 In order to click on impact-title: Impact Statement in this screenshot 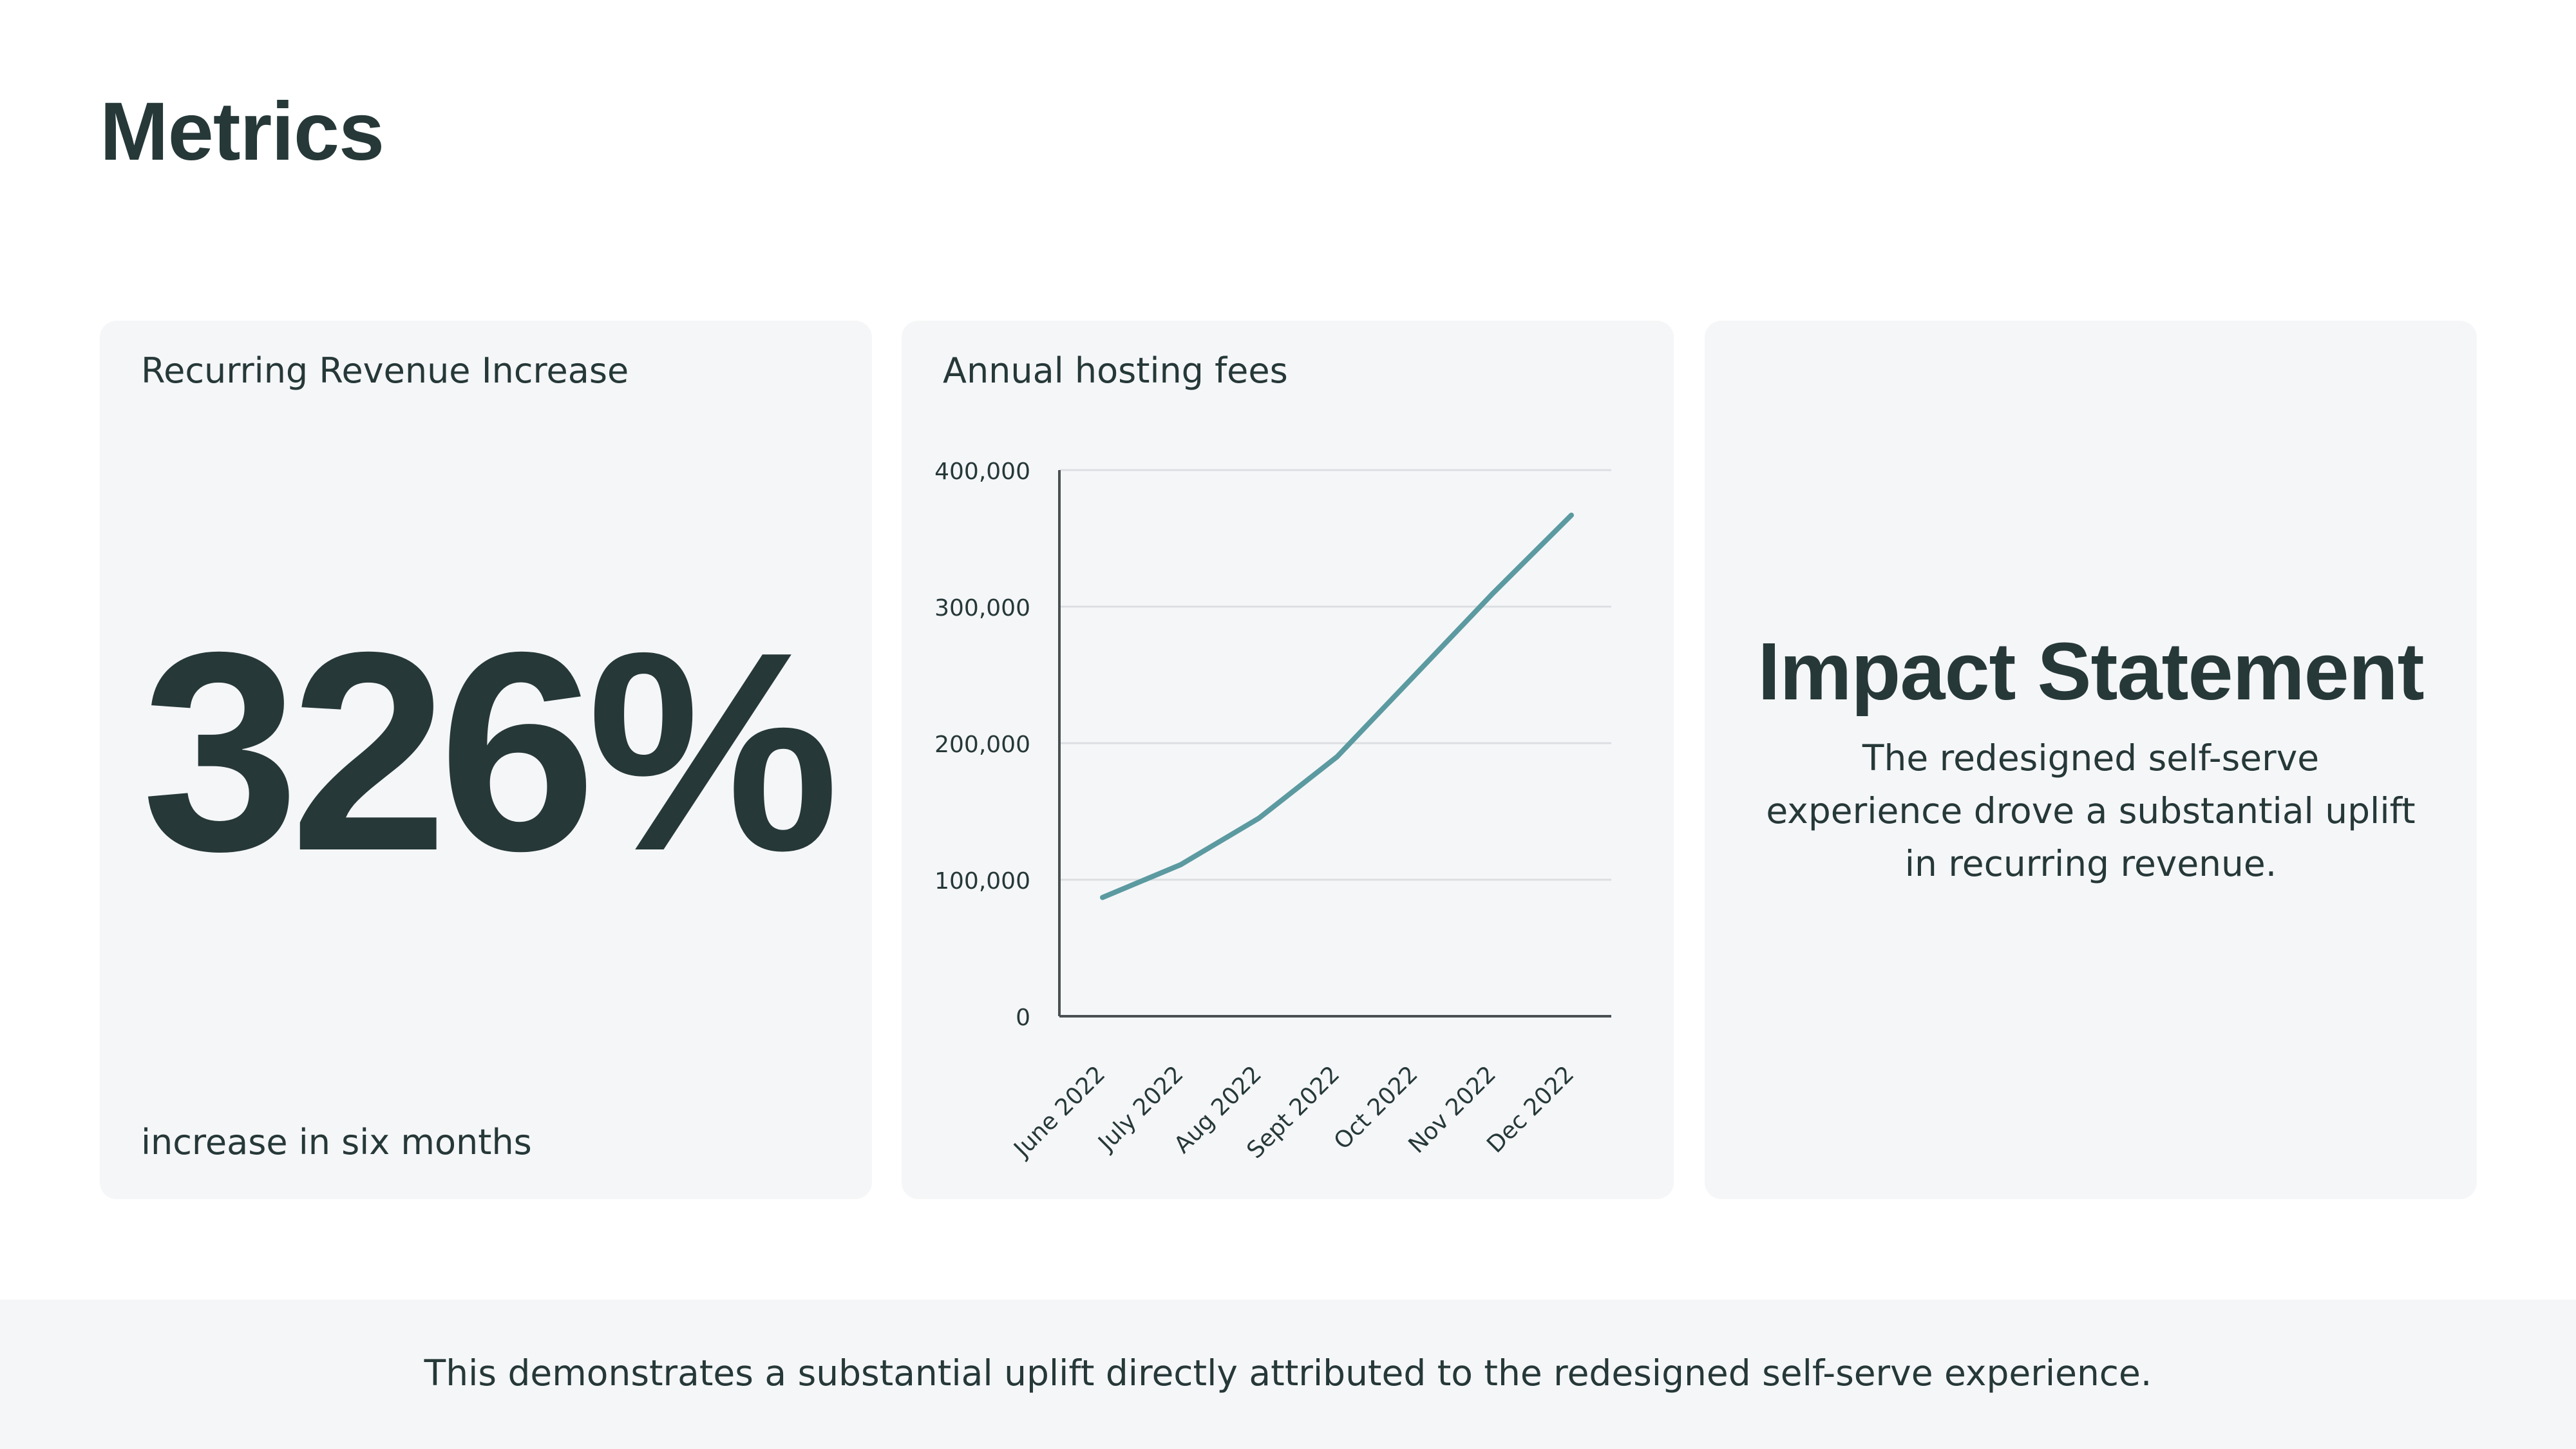, I will do `click(2090, 671)`.